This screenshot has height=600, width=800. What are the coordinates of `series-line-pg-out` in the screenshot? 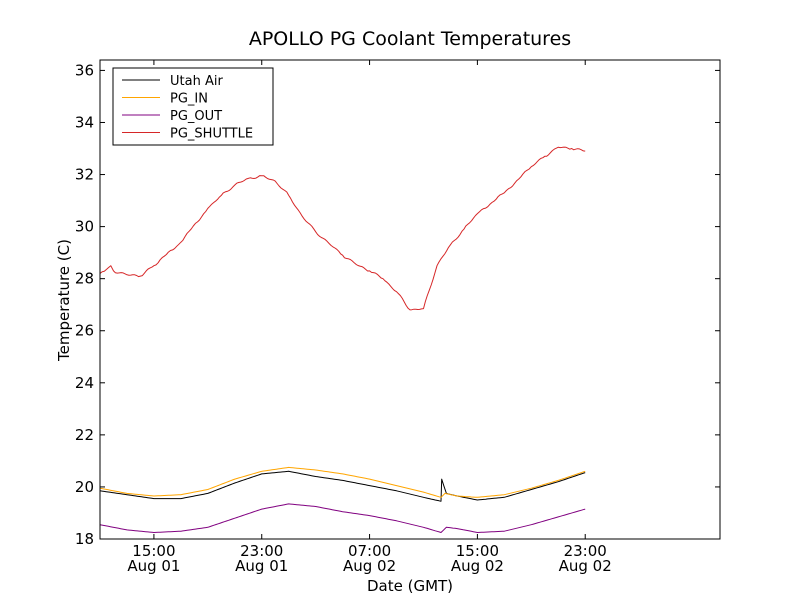 It's located at (342, 518).